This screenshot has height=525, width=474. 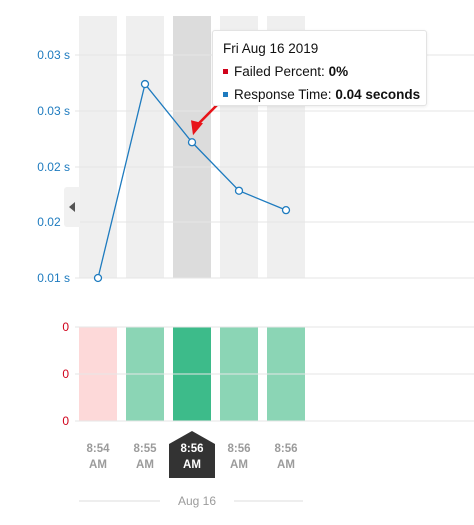 I want to click on tooltip-response-value: 0.04 seconds, so click(x=378, y=94).